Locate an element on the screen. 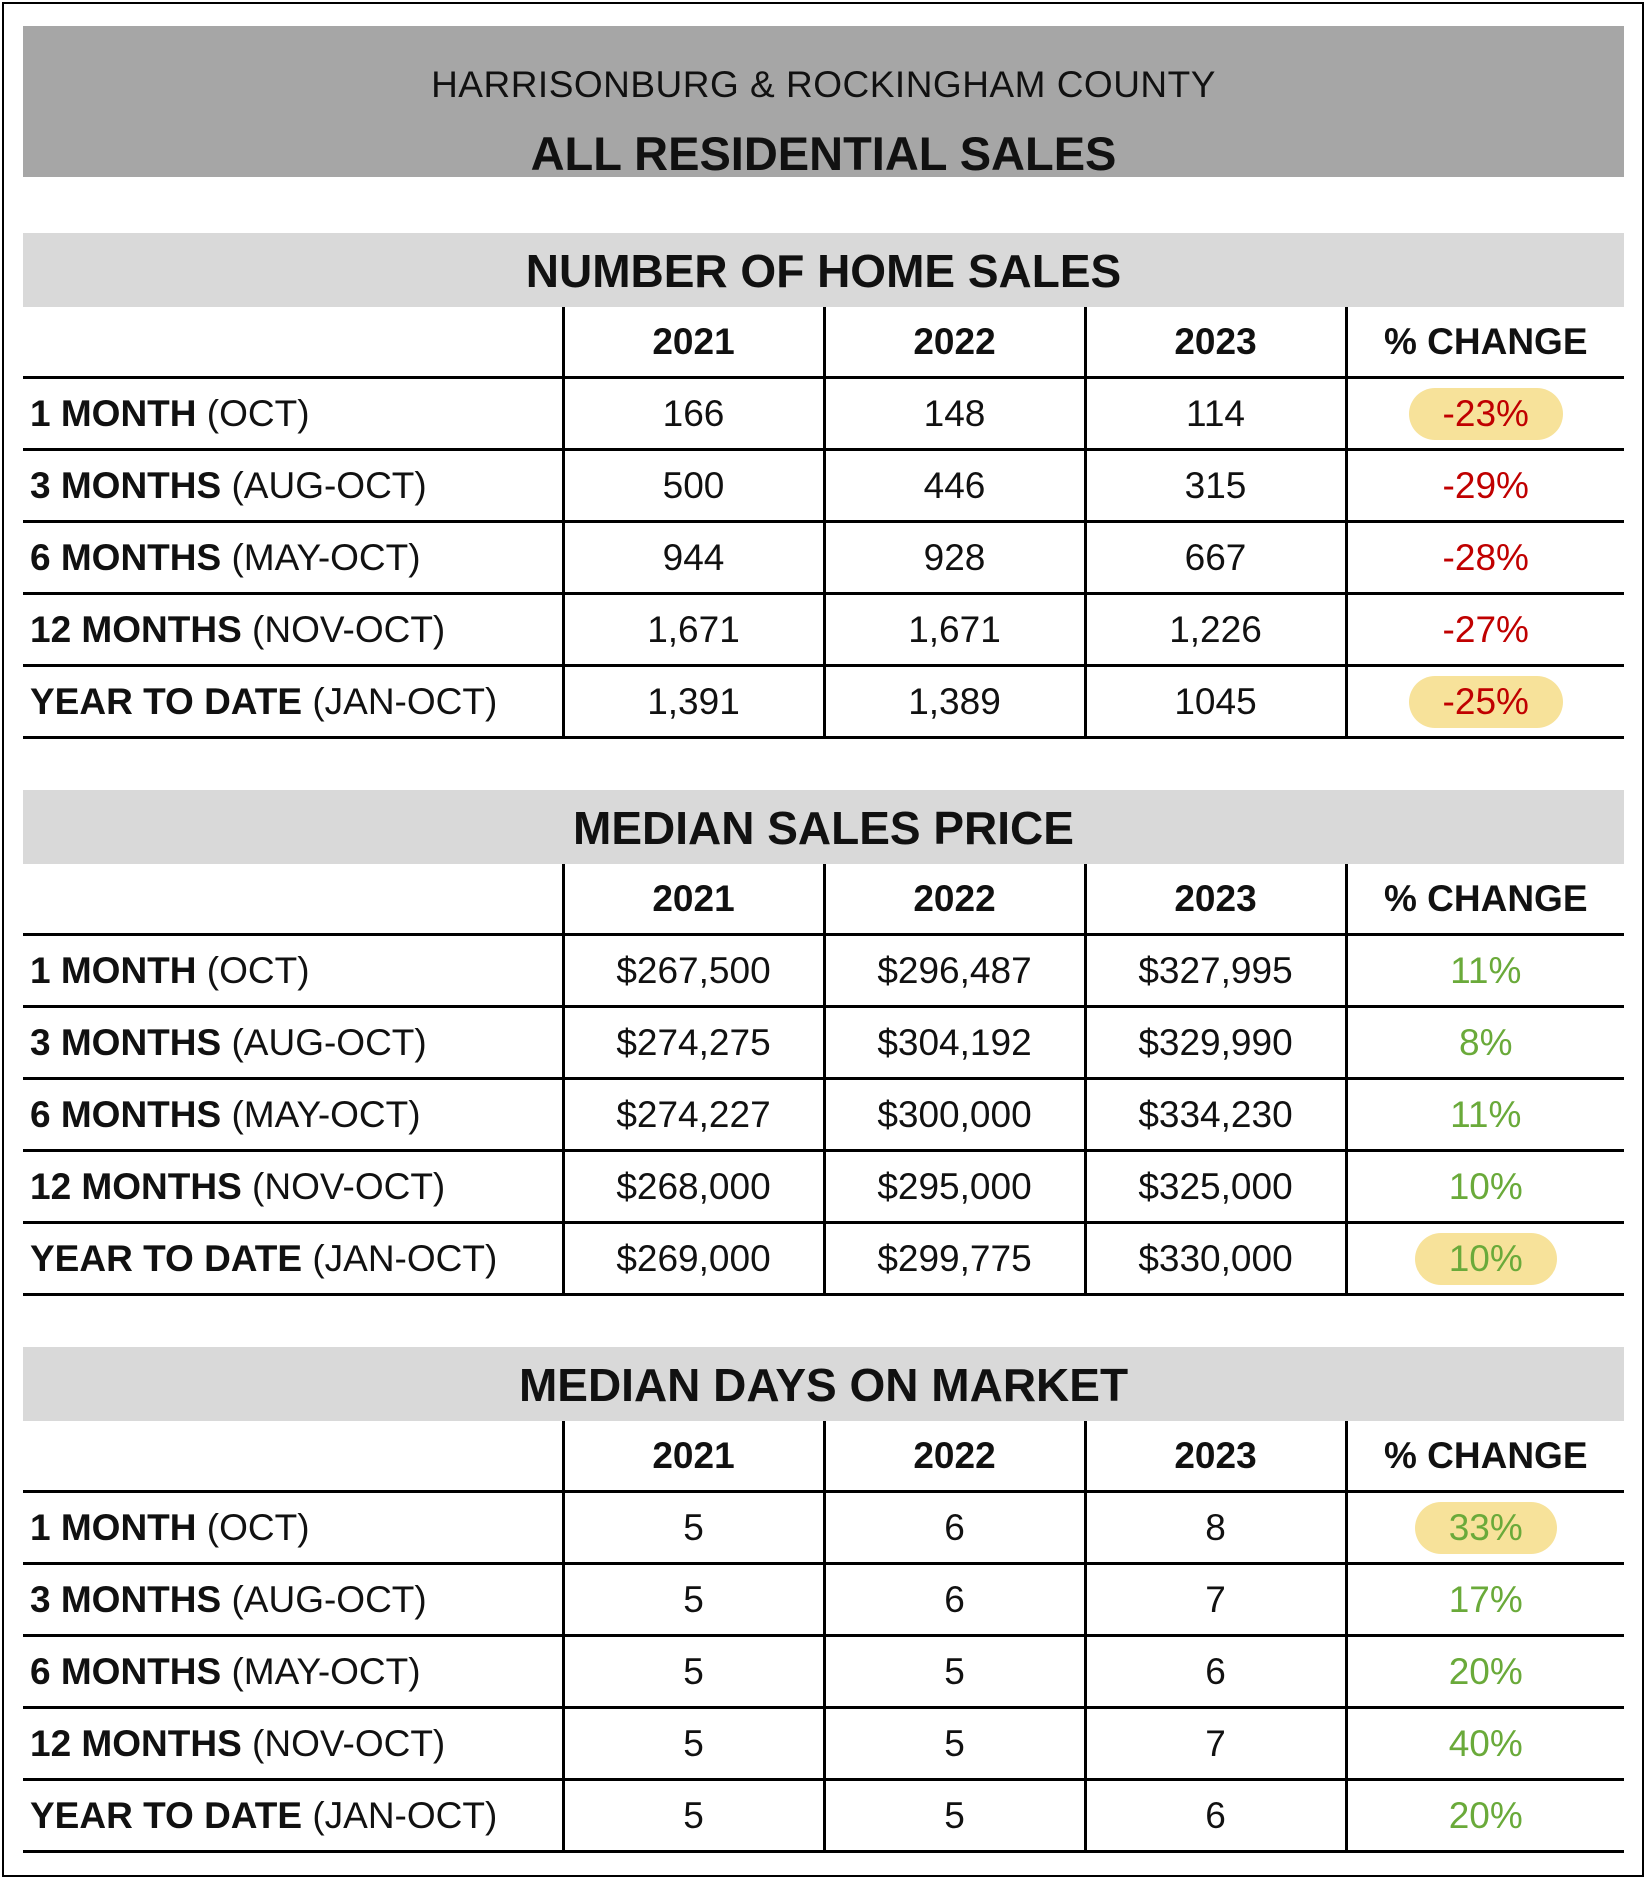 The image size is (1650, 1883). percent-change-cell: -23% is located at coordinates (1484, 414).